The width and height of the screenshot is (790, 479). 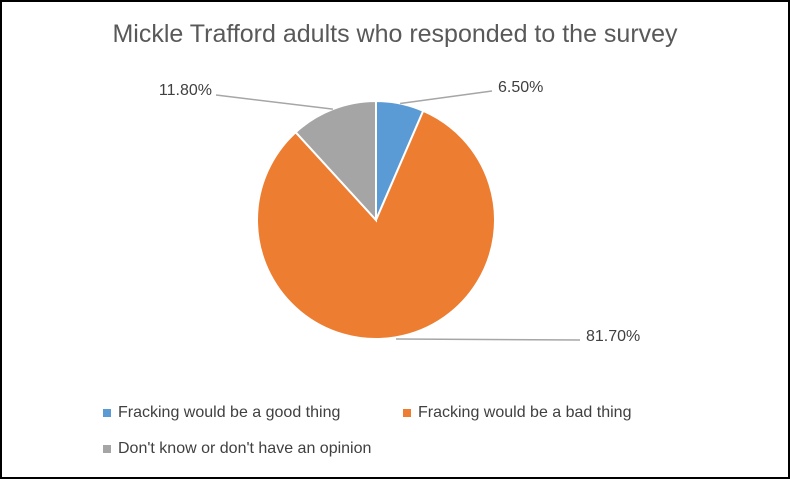 I want to click on leader-line-bad, so click(x=488, y=339).